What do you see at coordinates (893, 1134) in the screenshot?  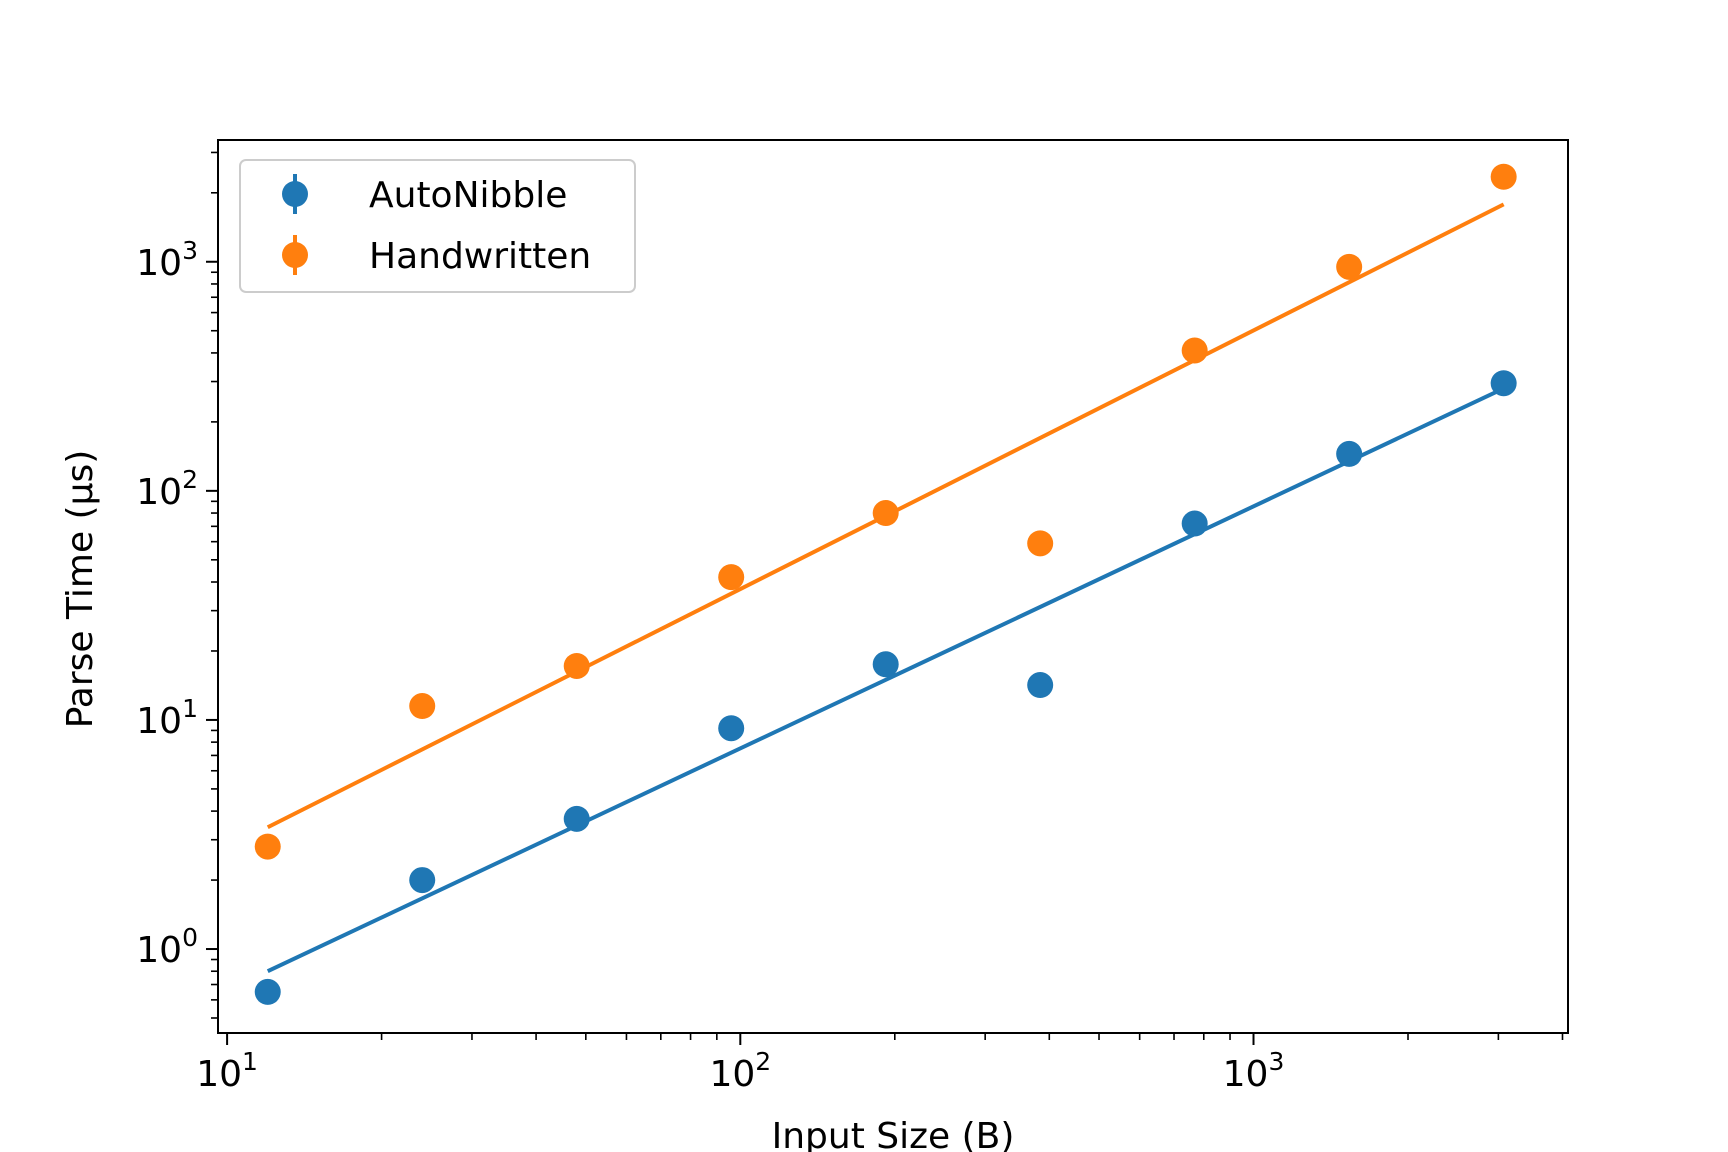 I see `x-axis-label: Input Size (B)` at bounding box center [893, 1134].